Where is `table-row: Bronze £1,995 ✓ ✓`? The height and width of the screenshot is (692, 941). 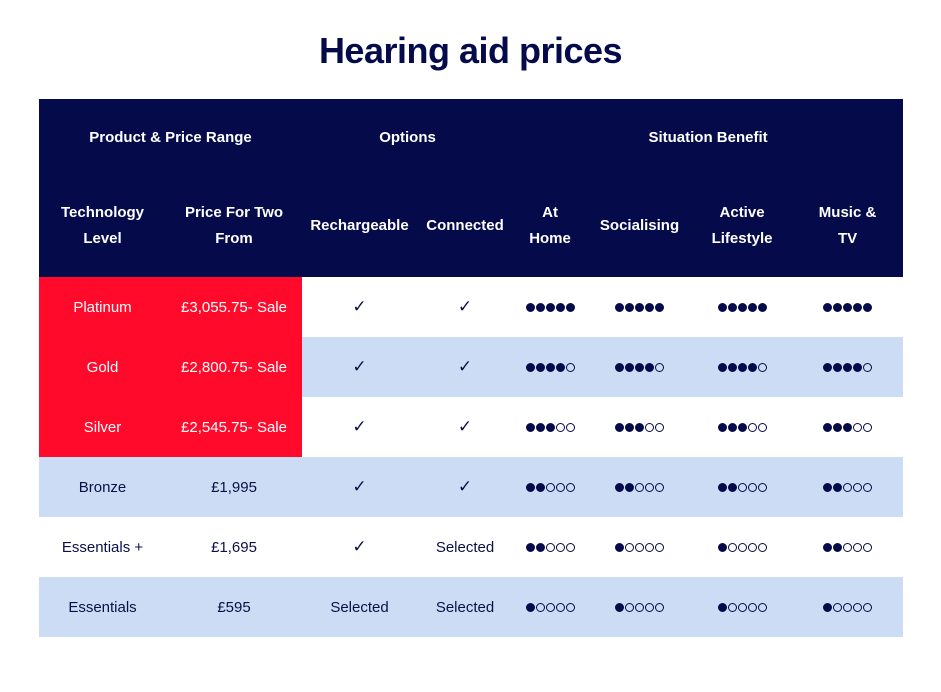 table-row: Bronze £1,995 ✓ ✓ is located at coordinates (471, 487).